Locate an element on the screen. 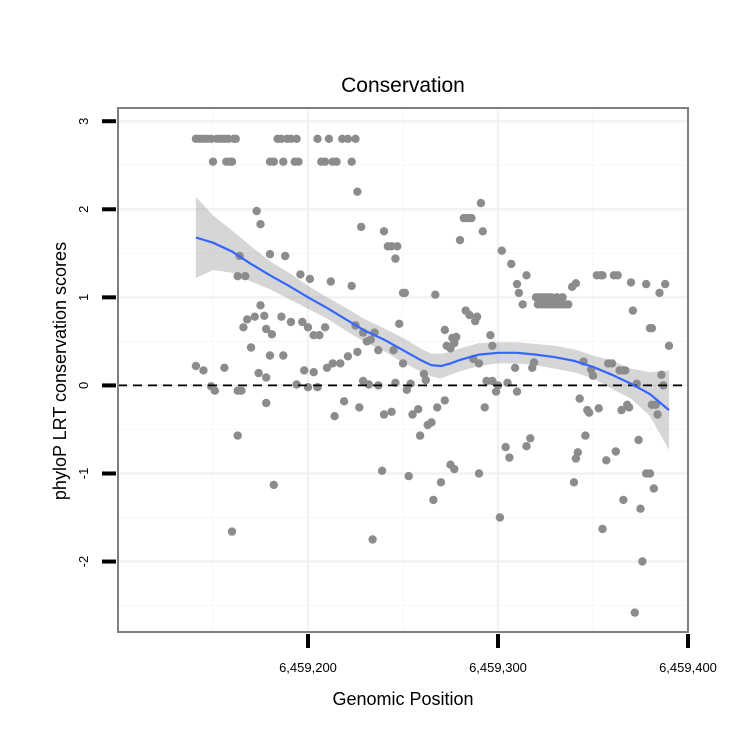 This screenshot has width=750, height=750. y-tick-label: 0 is located at coordinates (83, 385).